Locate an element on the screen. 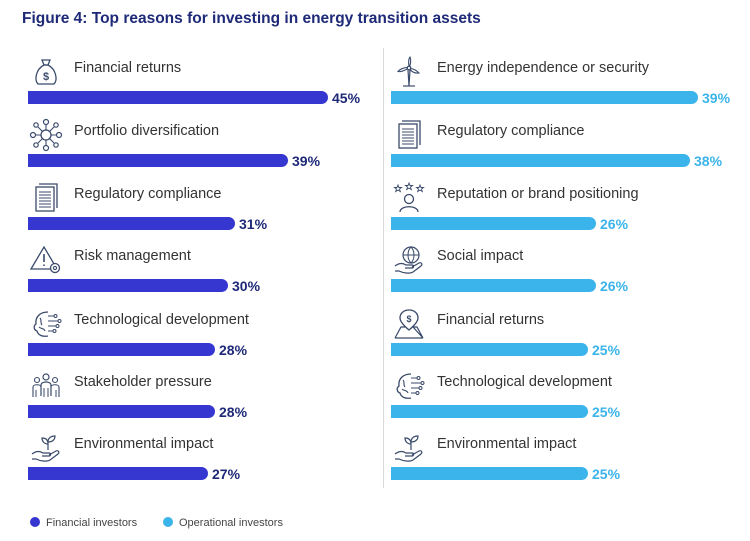 Image resolution: width=750 pixels, height=541 pixels. financial-row: Stakeholder pressure 28% is located at coordinates (199, 399).